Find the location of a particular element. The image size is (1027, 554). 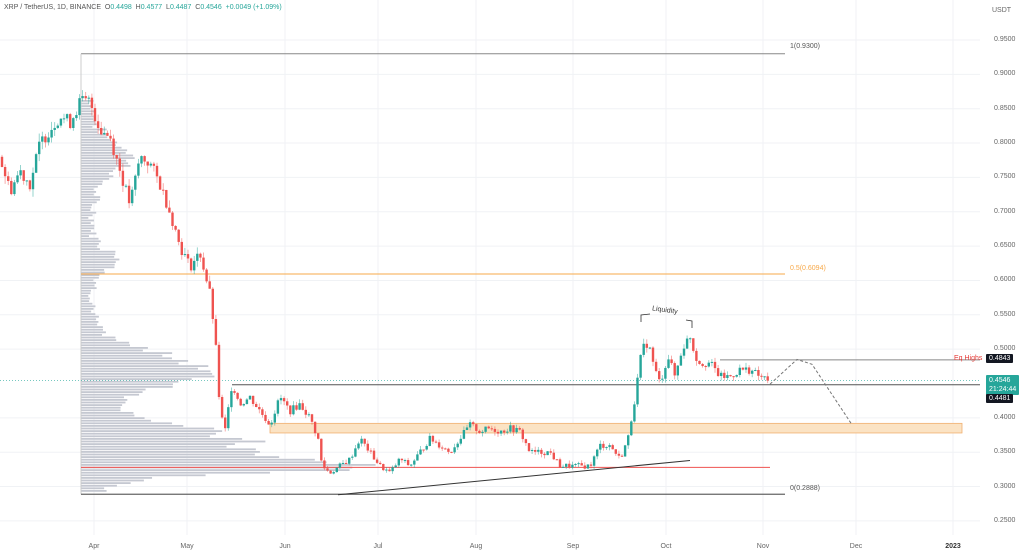

currency-unit: USDT is located at coordinates (1002, 10).